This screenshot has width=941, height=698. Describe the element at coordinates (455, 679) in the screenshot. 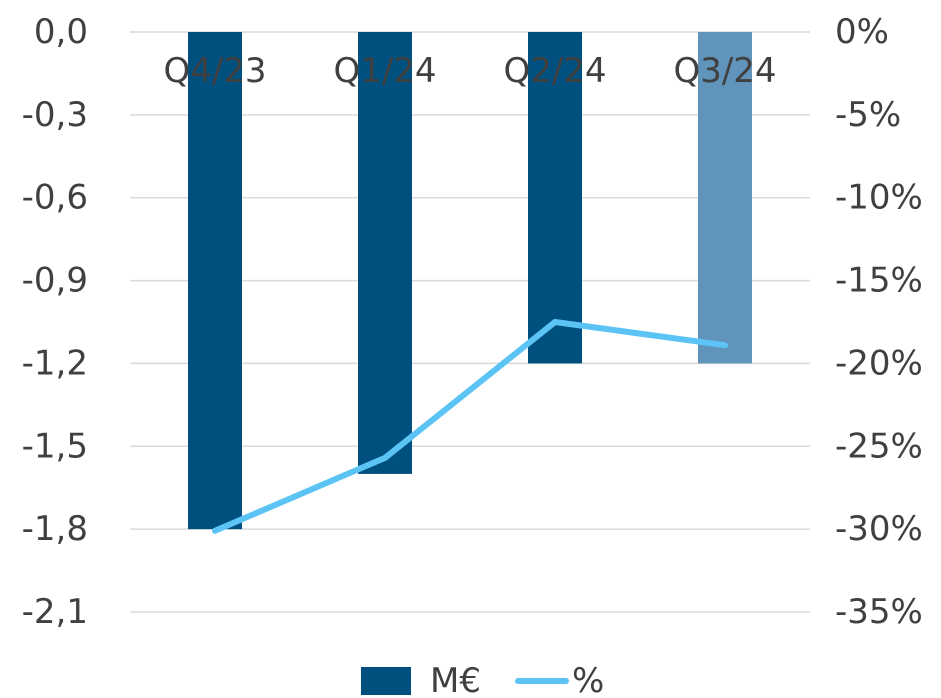

I see `legend-label: M€` at that location.